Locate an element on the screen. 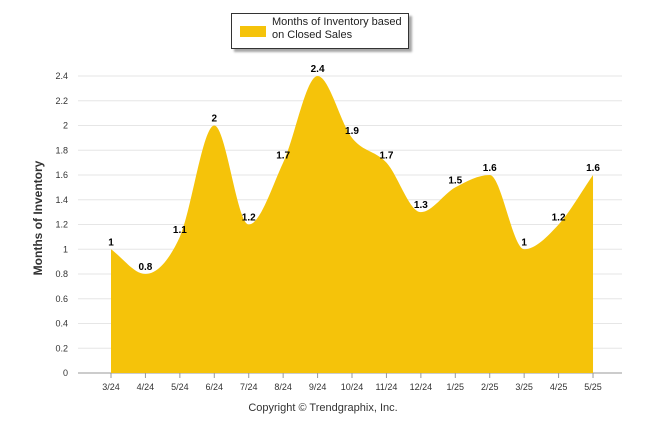 The width and height of the screenshot is (646, 434). legend-swatch is located at coordinates (253, 31).